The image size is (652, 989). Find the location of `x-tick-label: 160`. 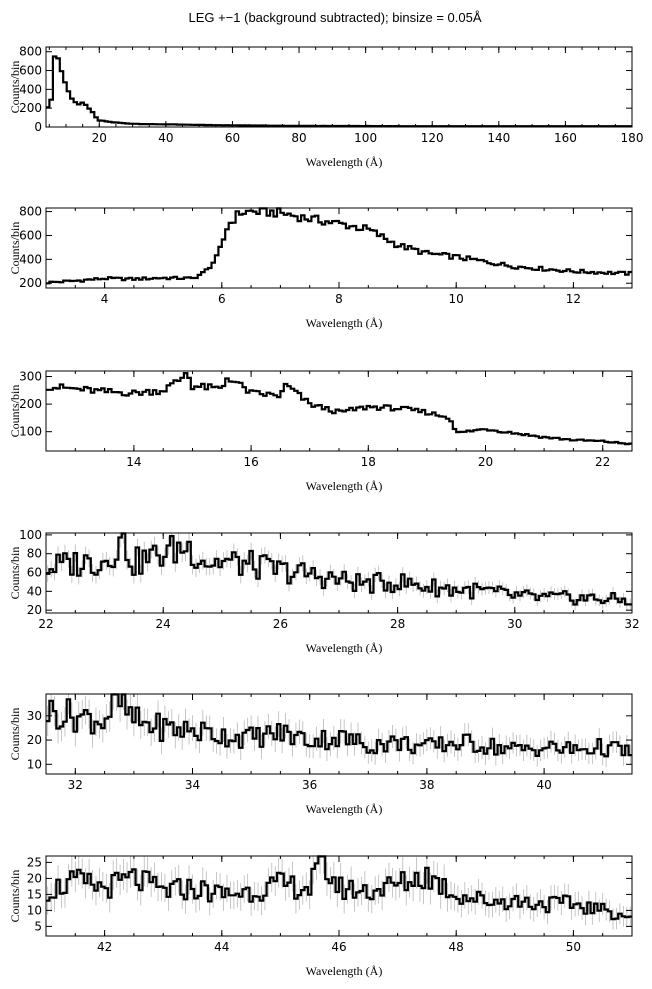

x-tick-label: 160 is located at coordinates (565, 138).